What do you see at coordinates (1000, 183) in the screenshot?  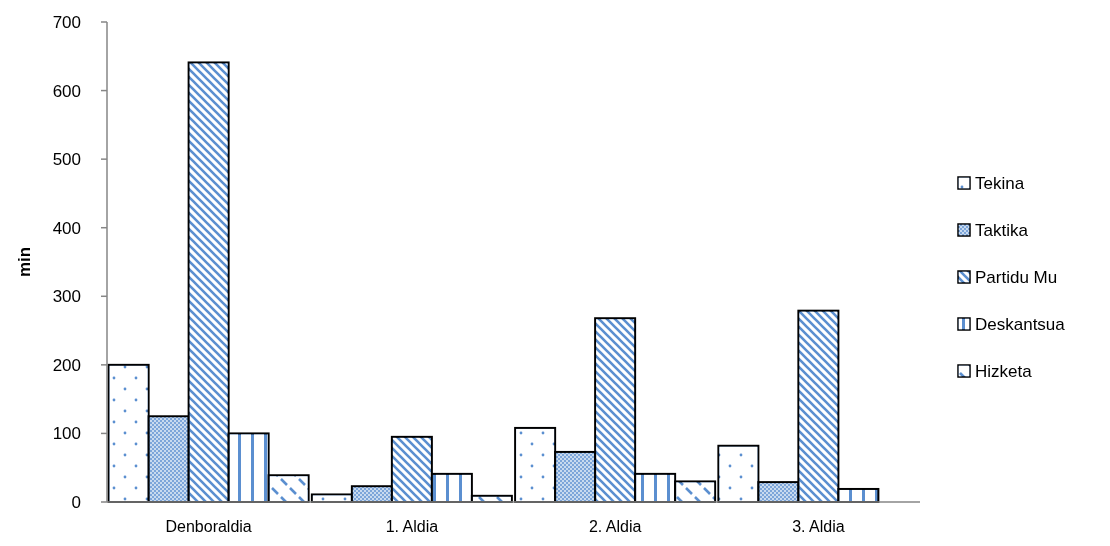 I see `legend-label: Tekina` at bounding box center [1000, 183].